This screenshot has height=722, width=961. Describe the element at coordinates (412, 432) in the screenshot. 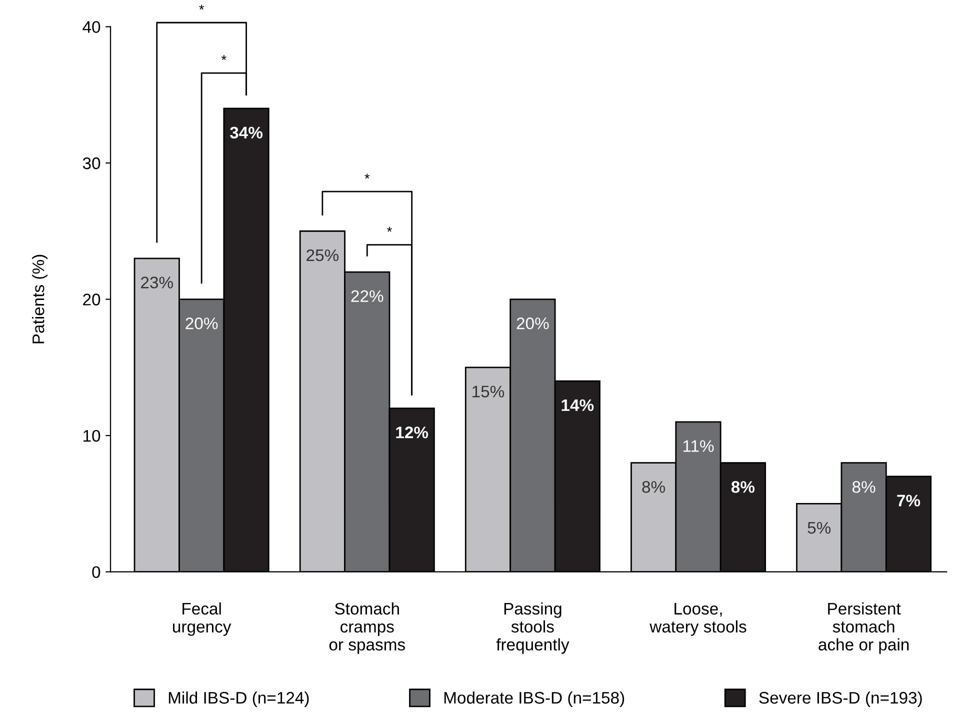

I see `data-label: 12%` at that location.